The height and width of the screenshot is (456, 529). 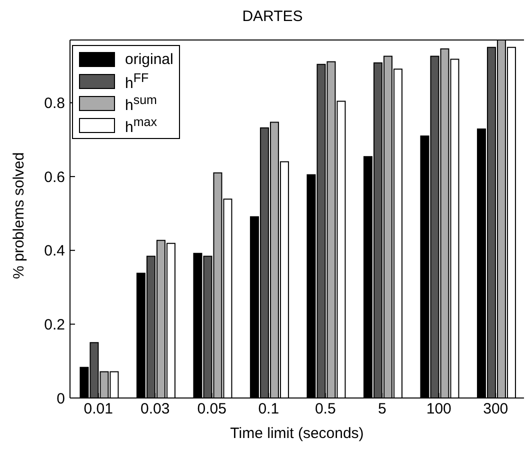 I want to click on x-tick-label: 0.1, so click(x=269, y=409).